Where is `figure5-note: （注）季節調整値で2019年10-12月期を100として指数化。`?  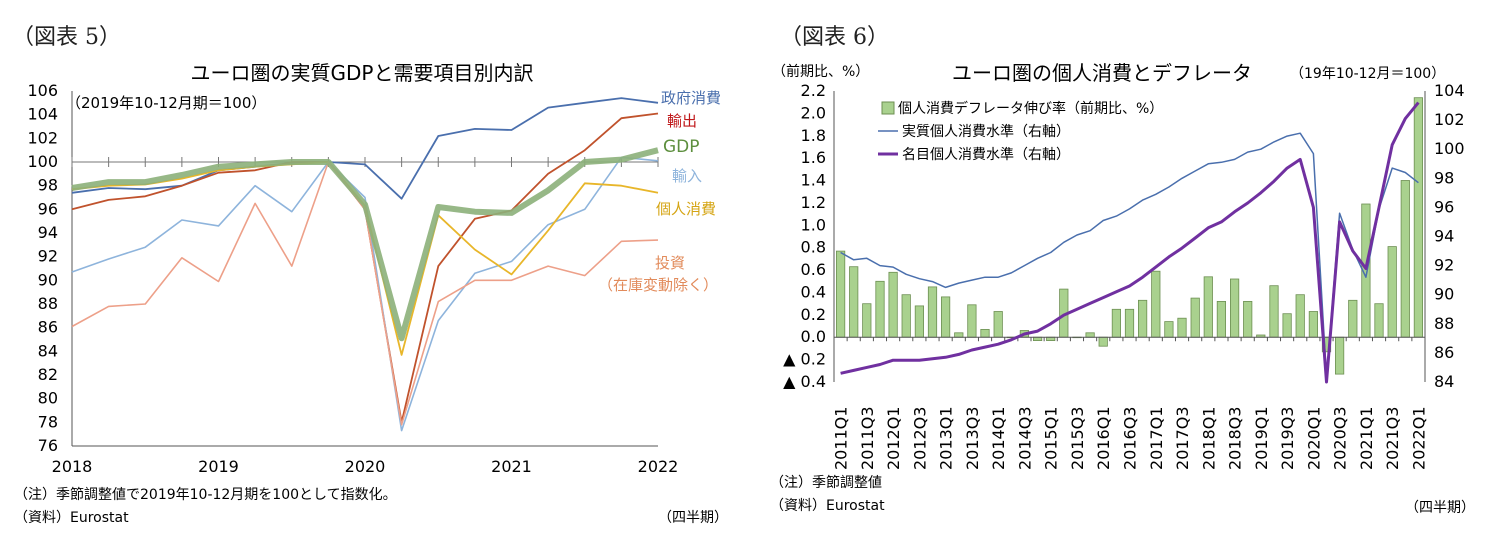
figure5-note: （注）季節調整値で2019年10-12月期を100として指数化。 is located at coordinates (205, 494).